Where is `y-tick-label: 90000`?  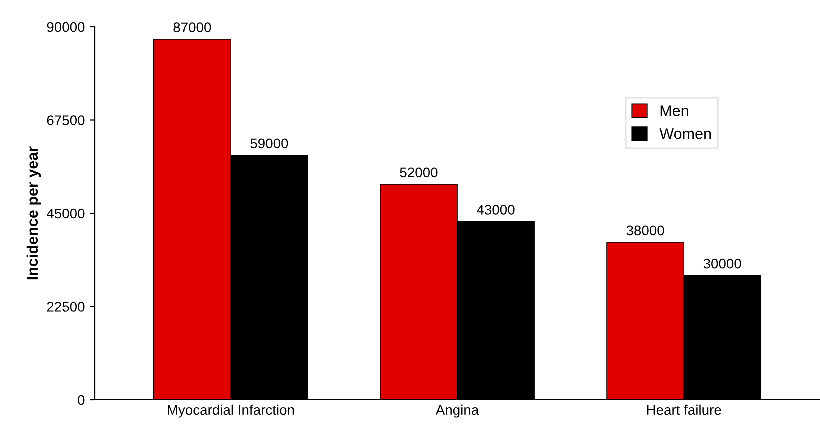
y-tick-label: 90000 is located at coordinates (66, 27).